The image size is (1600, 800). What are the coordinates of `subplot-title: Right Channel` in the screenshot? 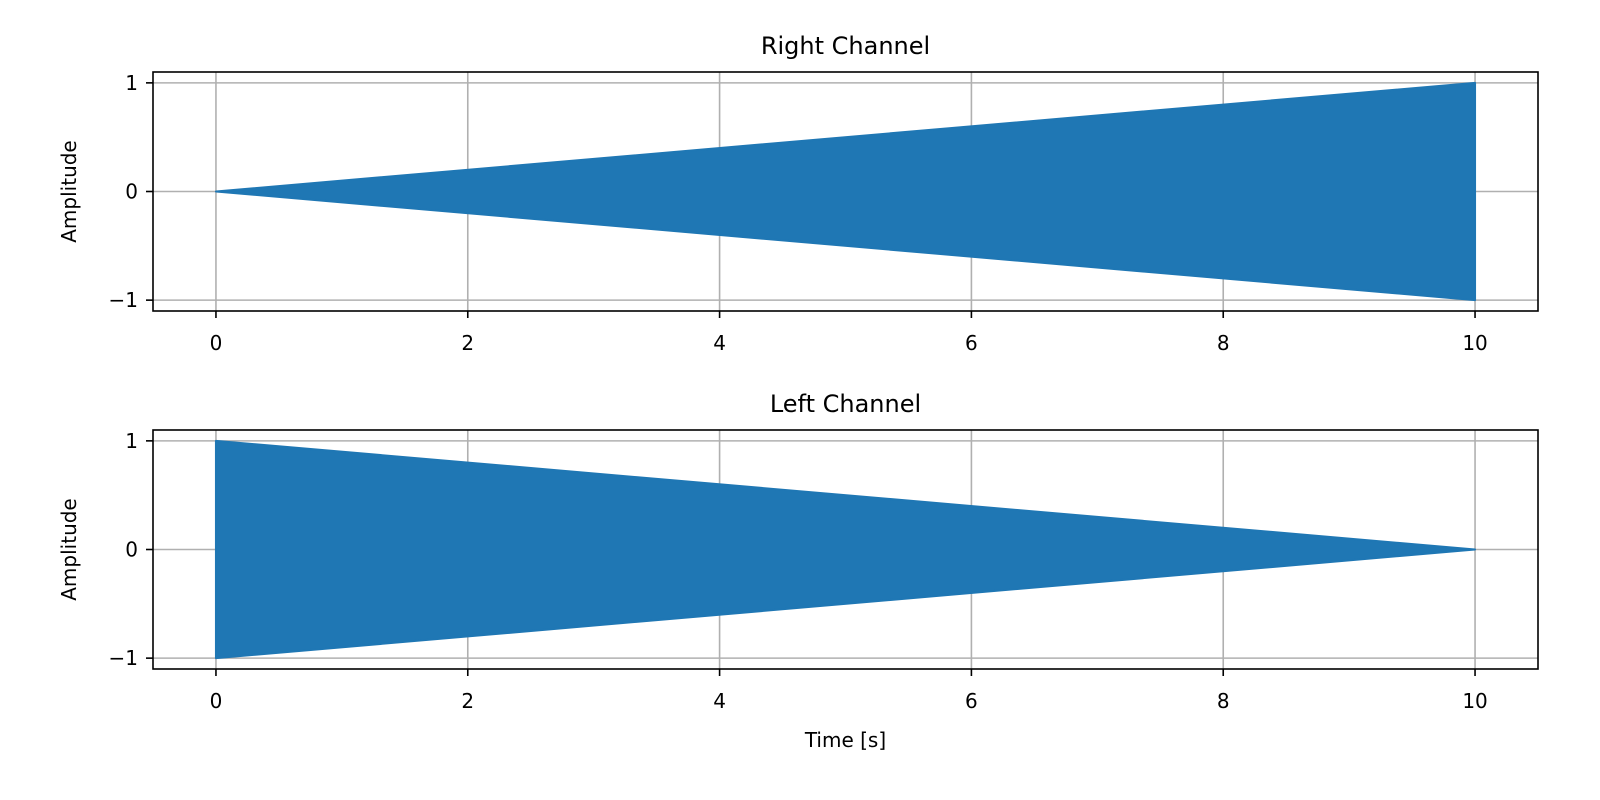 It's located at (845, 46).